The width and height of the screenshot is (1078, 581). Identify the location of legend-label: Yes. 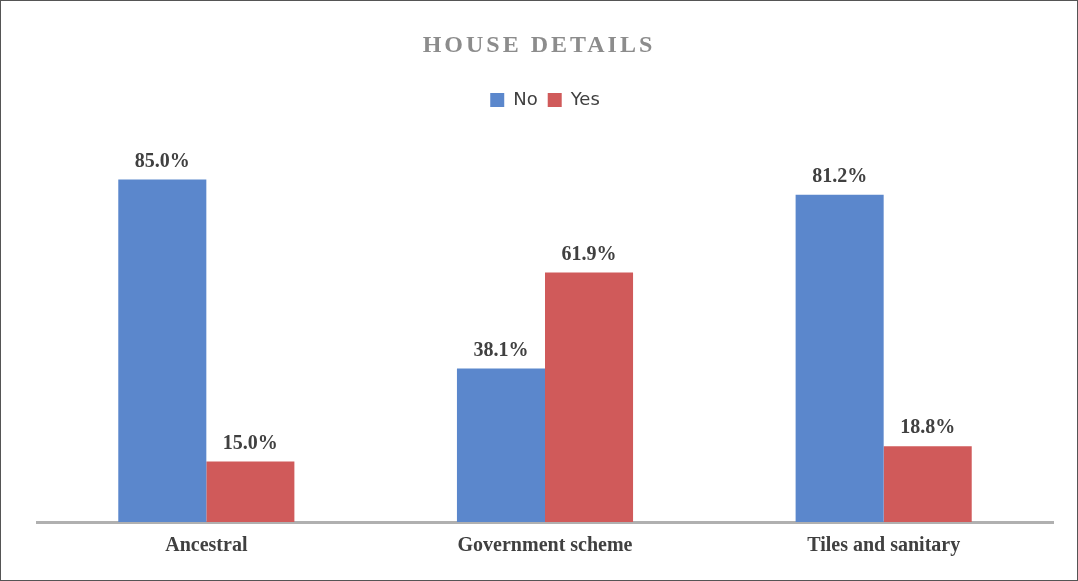
(584, 98).